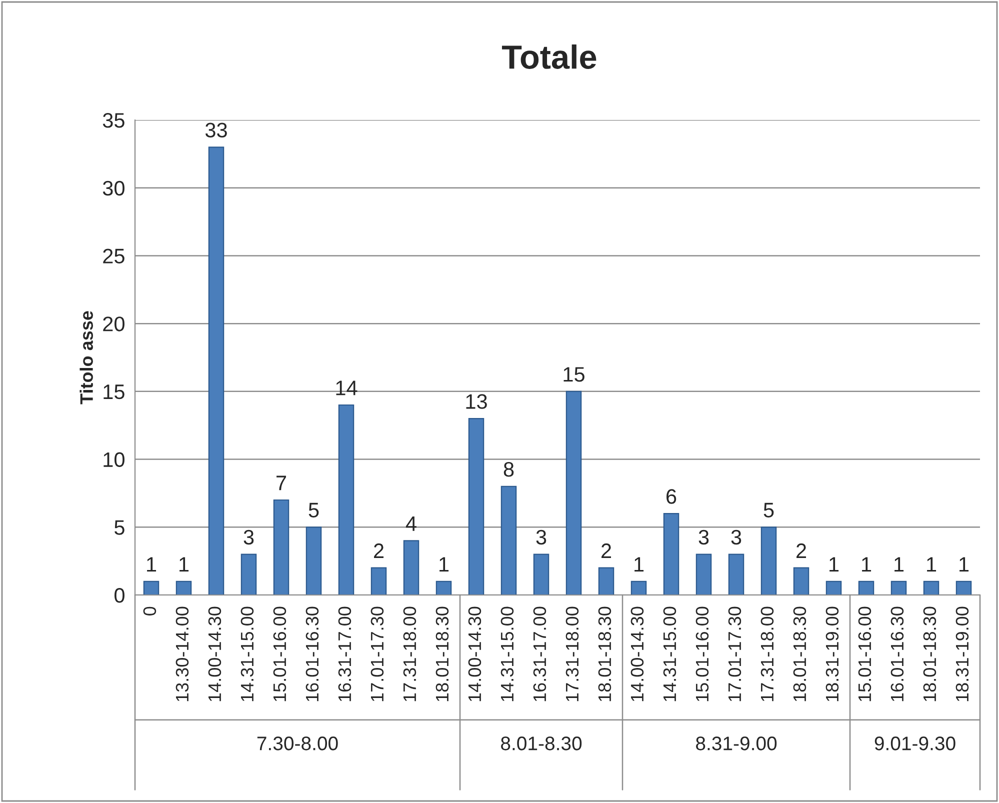  Describe the element at coordinates (113, 324) in the screenshot. I see `y-tick-label: 20` at that location.